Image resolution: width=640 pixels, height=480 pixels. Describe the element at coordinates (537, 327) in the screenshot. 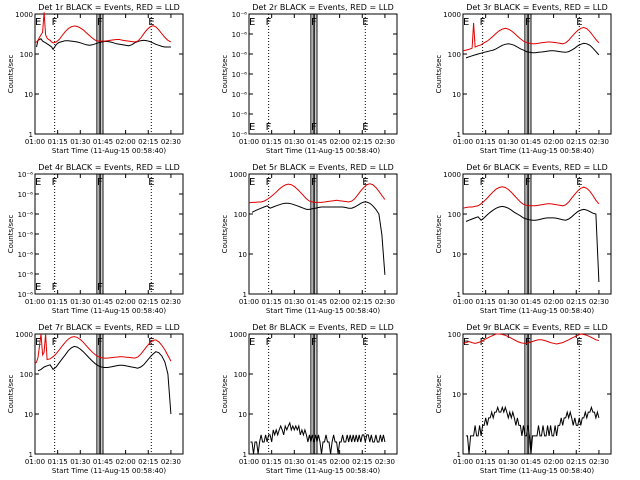

I see `chart-title: Det 9r BLACK = Events, RED = LLD` at that location.